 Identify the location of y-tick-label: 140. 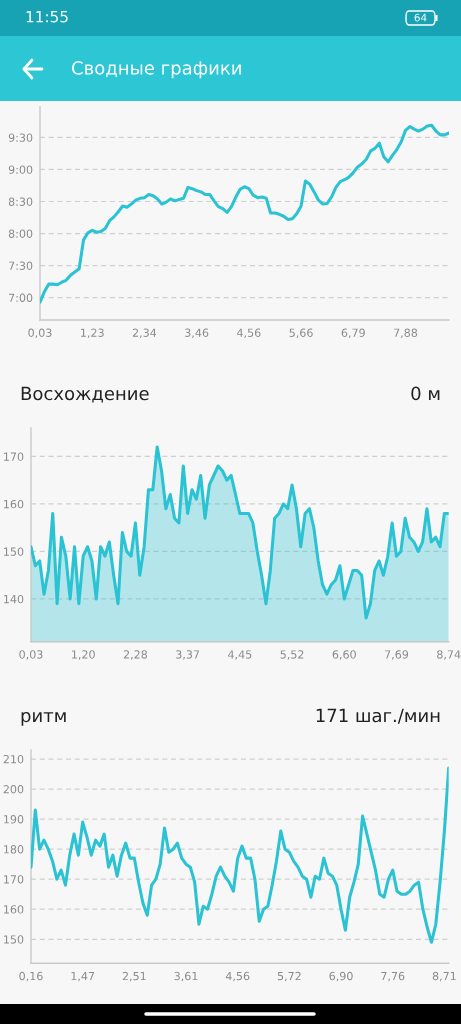
(14, 599).